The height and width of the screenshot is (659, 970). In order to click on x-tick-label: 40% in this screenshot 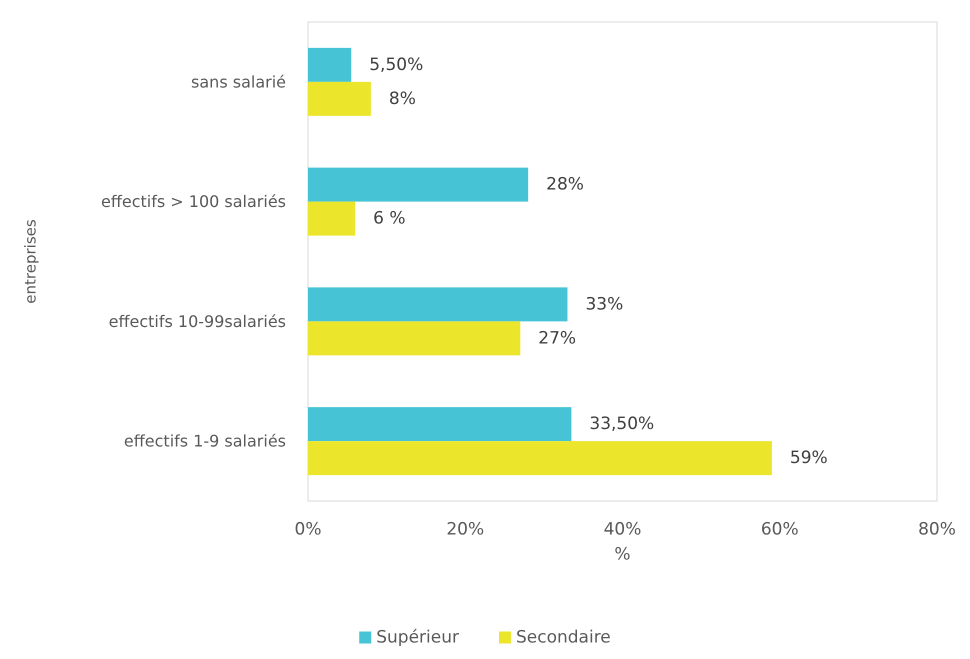, I will do `click(623, 530)`.